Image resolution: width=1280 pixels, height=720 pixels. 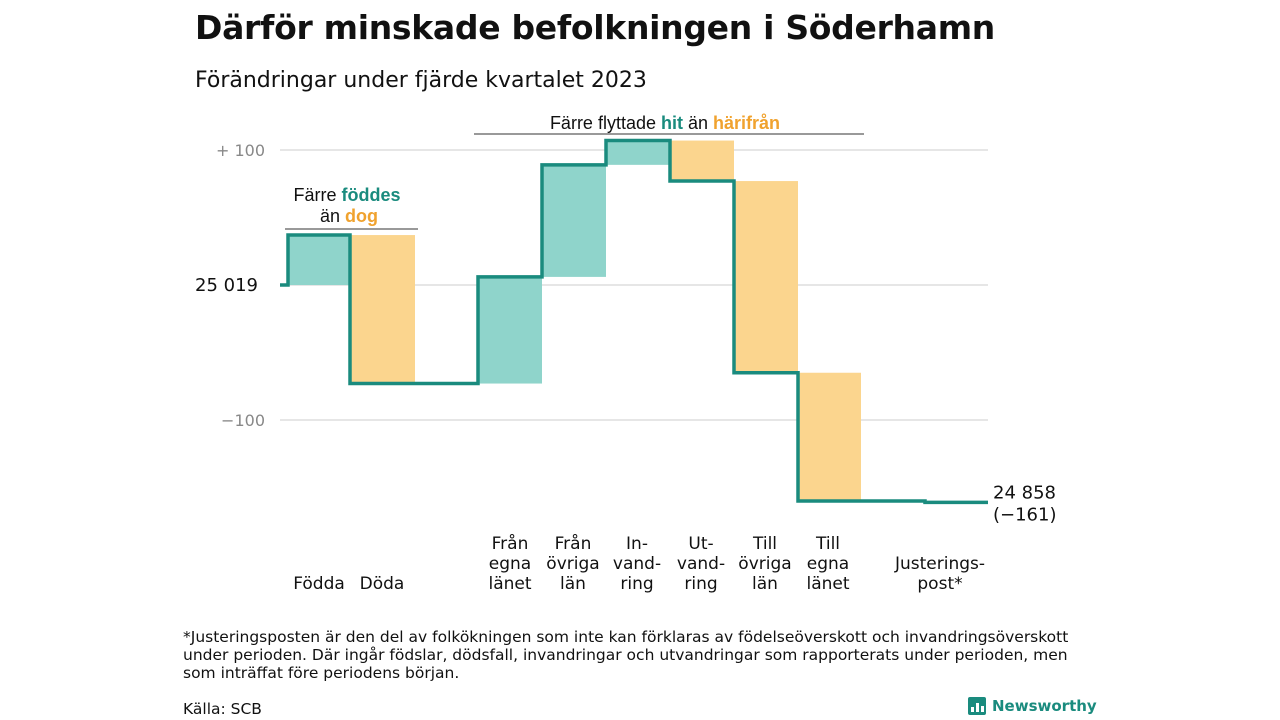 I want to click on start-value-label: 25 019, so click(x=226, y=285).